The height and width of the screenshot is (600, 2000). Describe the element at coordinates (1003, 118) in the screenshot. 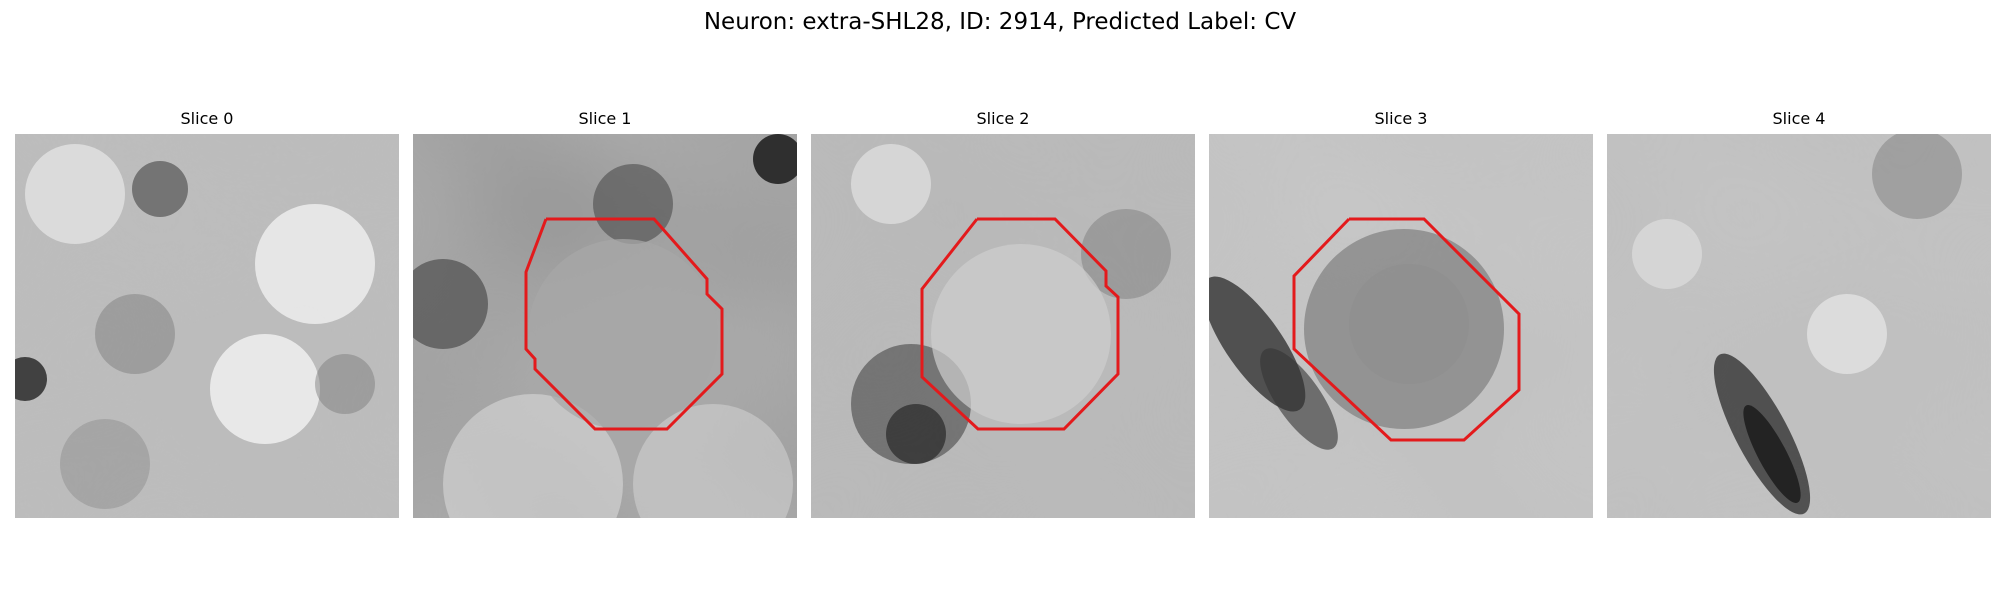

I see `slice-title: Slice 2` at that location.